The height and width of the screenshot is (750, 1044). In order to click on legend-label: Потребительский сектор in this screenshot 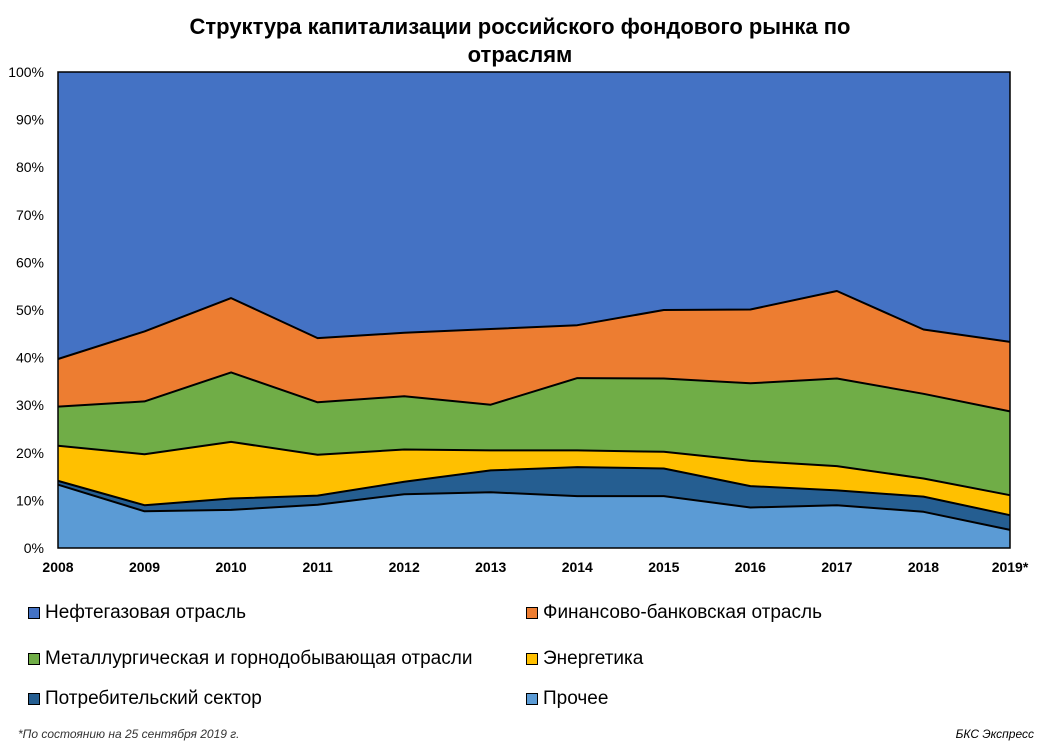, I will do `click(153, 698)`.